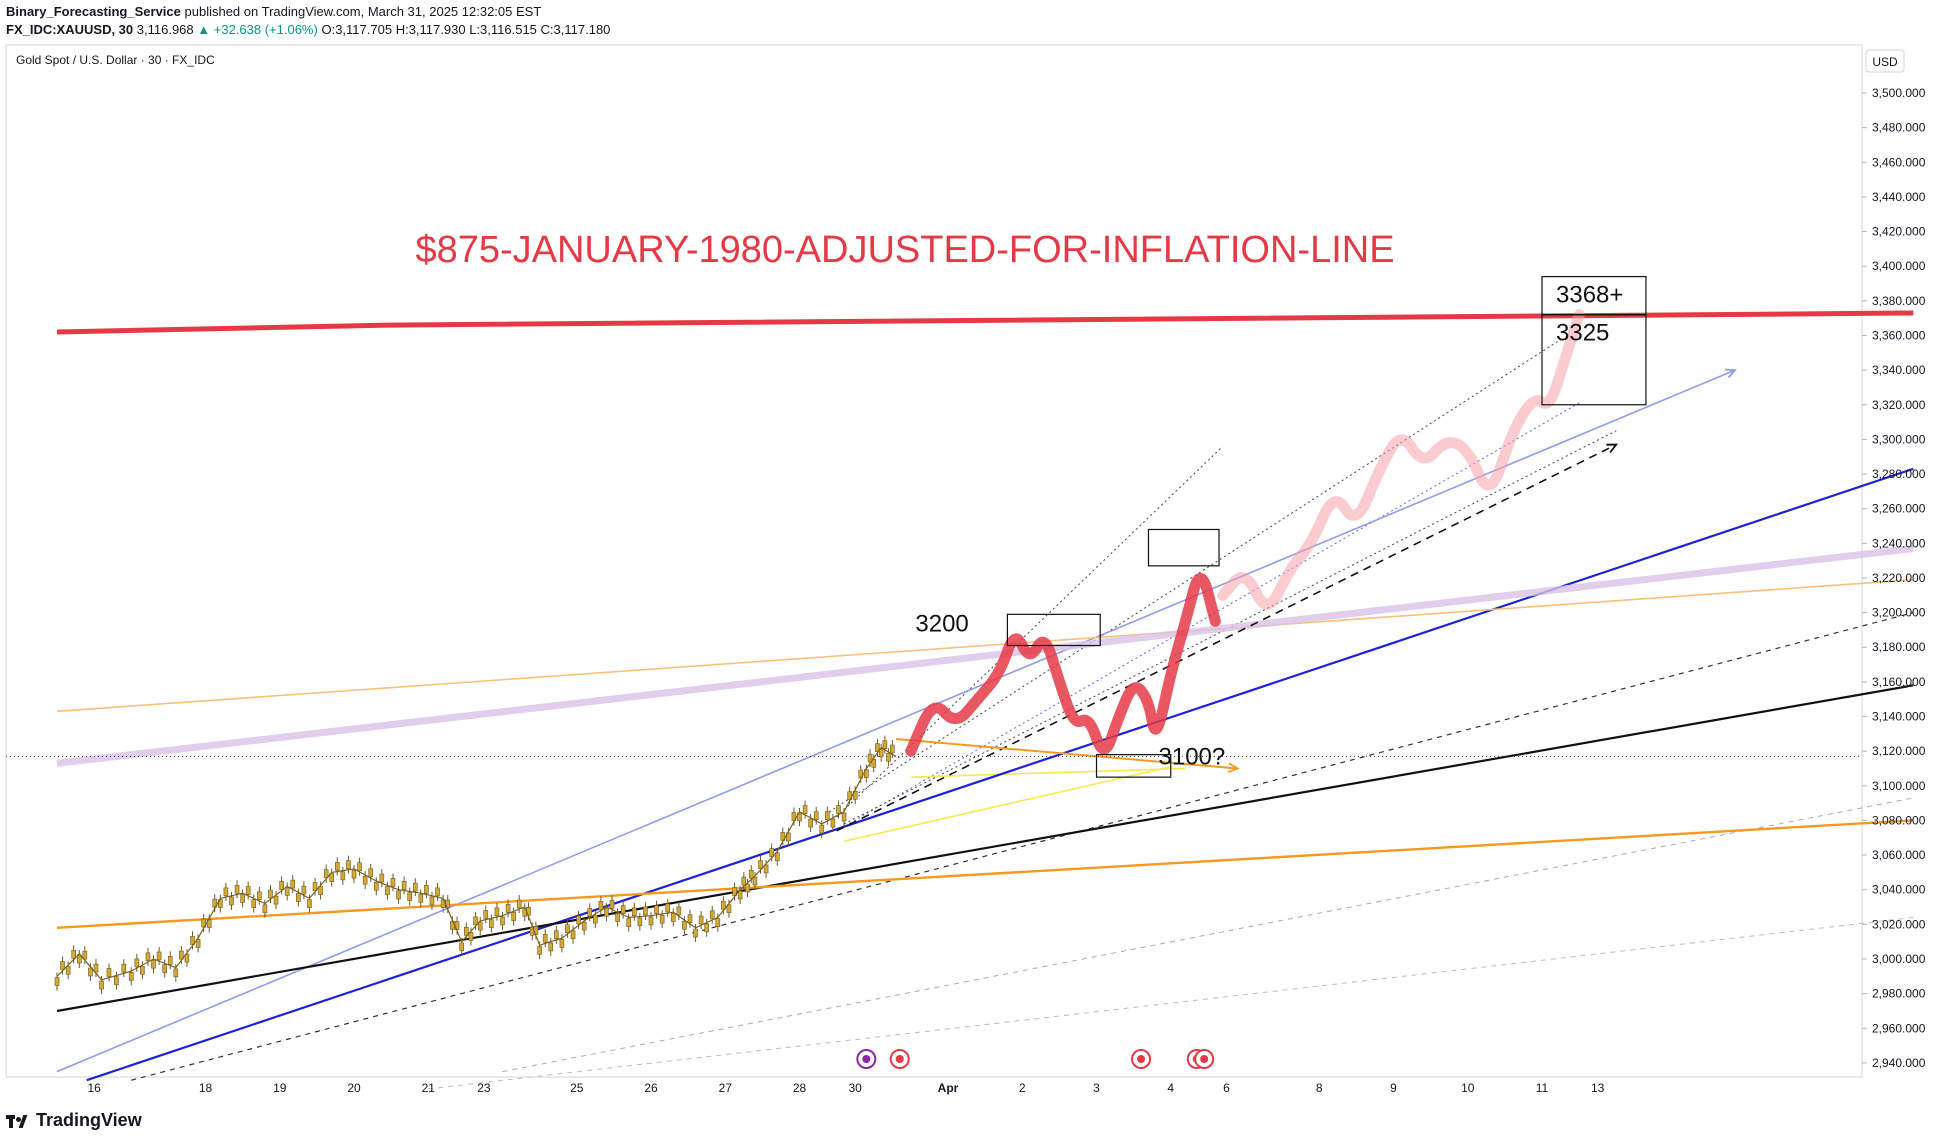  I want to click on event-icons, so click(1035, 1059).